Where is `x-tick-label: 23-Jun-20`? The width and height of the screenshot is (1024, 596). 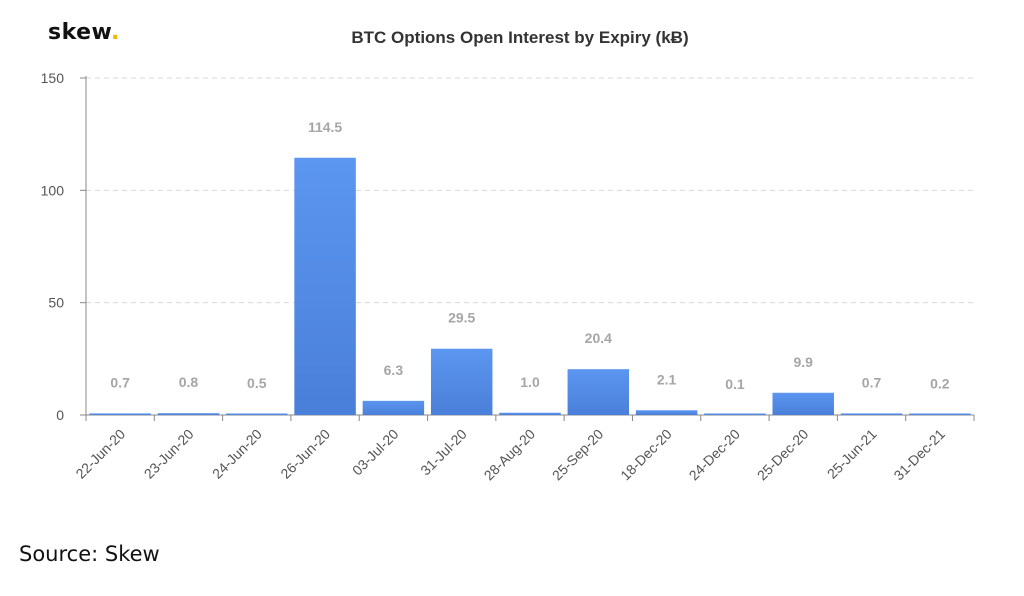
x-tick-label: 23-Jun-20 is located at coordinates (169, 454).